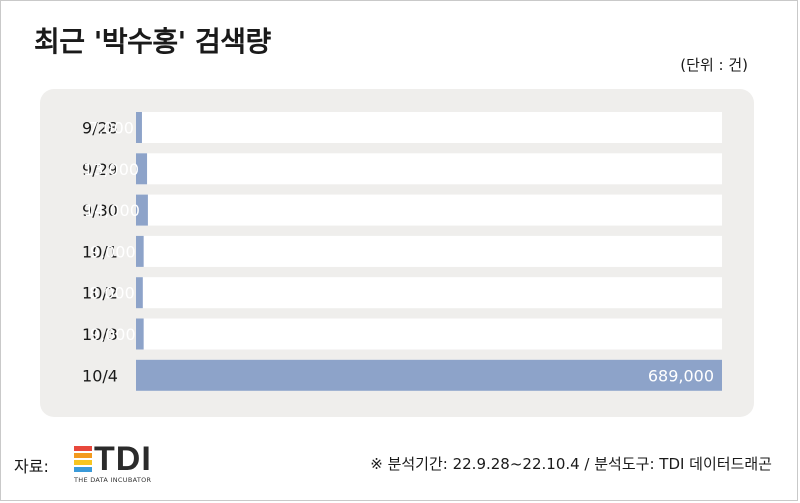  Describe the element at coordinates (681, 375) in the screenshot. I see `value-label: 689,000` at that location.